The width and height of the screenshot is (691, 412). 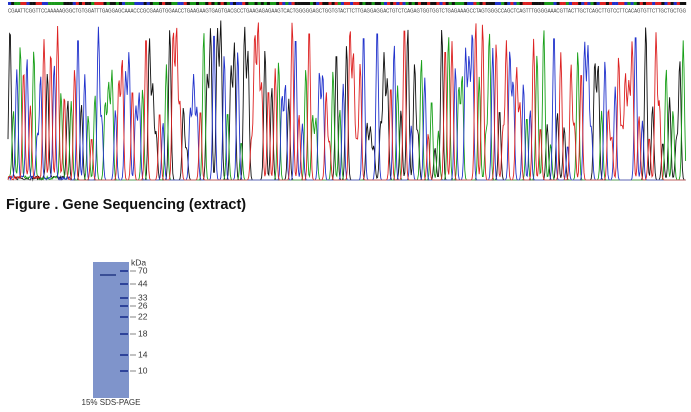 What do you see at coordinates (143, 297) in the screenshot?
I see `marker-label: 33` at bounding box center [143, 297].